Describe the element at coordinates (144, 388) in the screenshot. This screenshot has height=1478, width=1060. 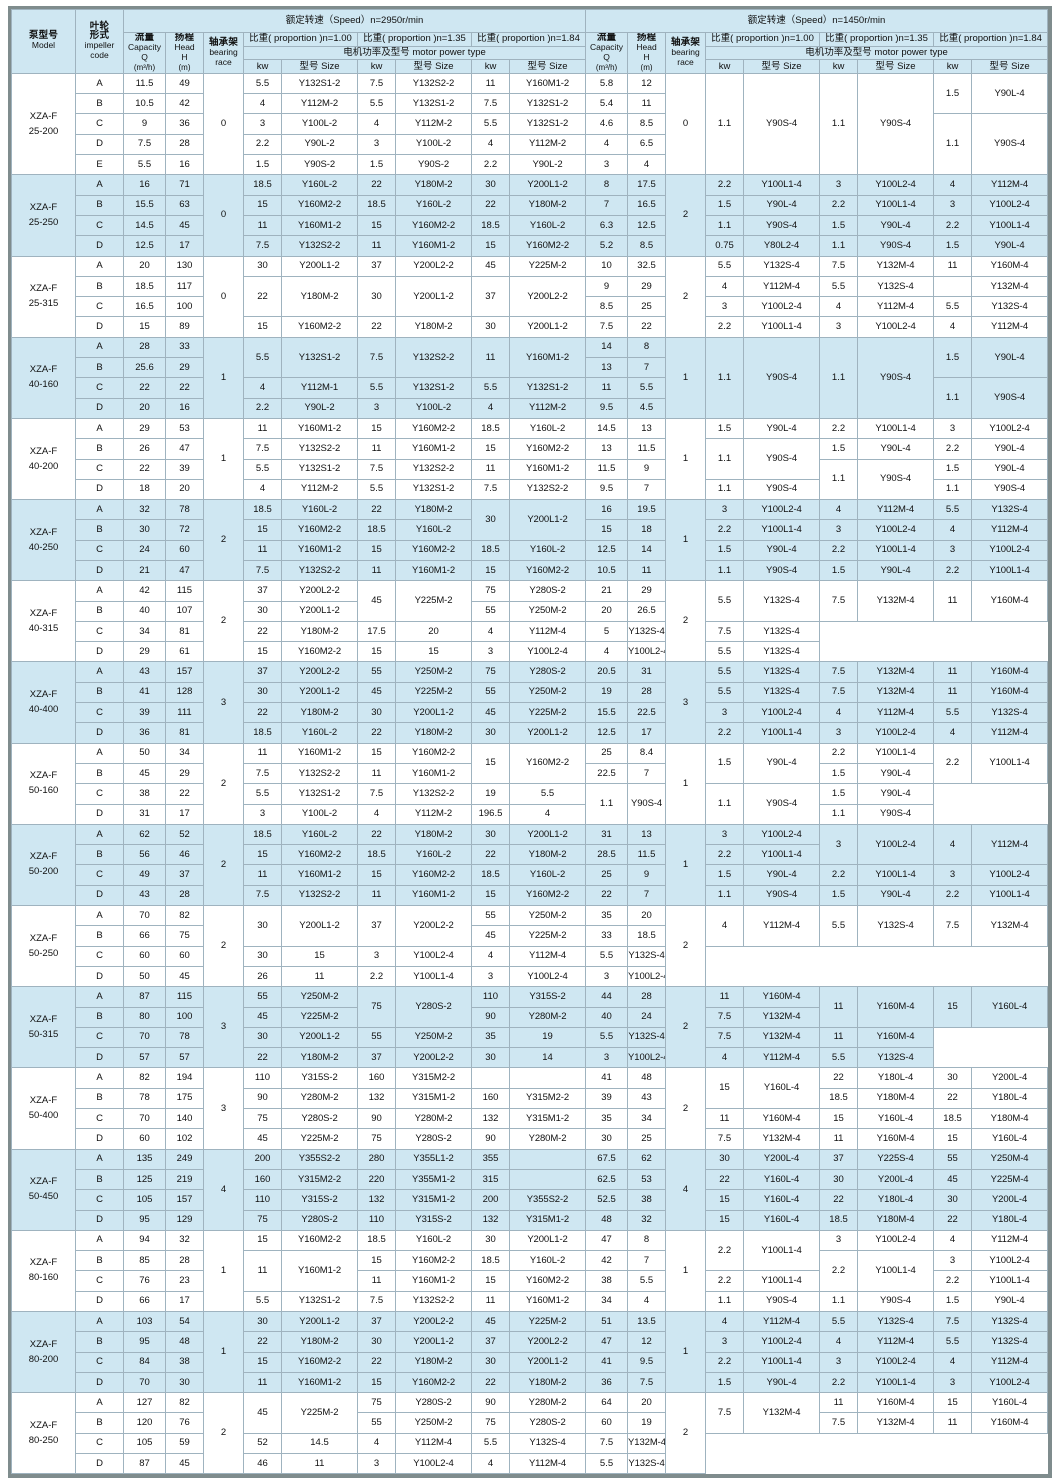
I see `capacity-cell-left: 22` at that location.